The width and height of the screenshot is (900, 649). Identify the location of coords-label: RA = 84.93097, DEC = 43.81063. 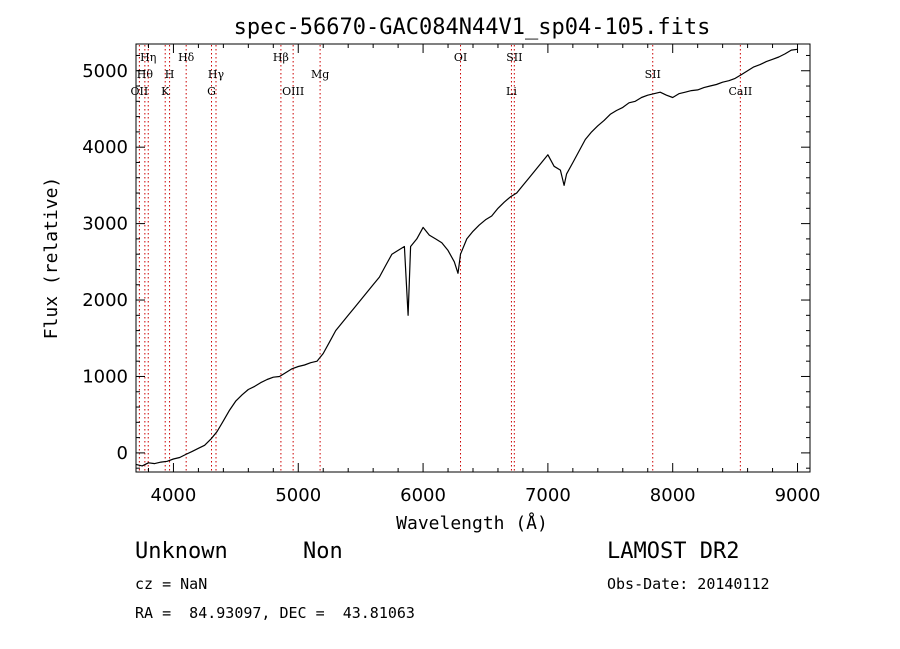
(275, 613).